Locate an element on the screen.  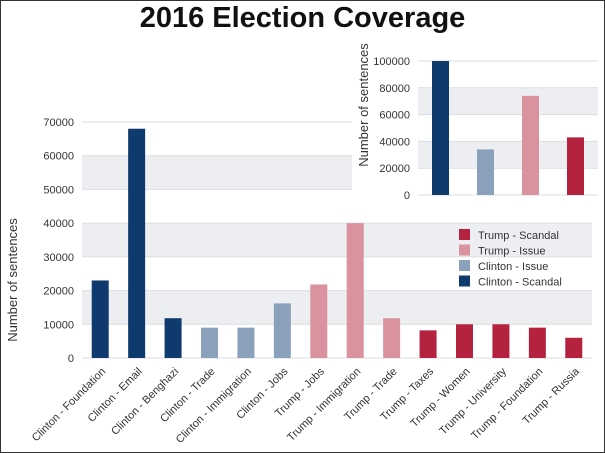
inset-y-tick-label: 40000 is located at coordinates (394, 142).